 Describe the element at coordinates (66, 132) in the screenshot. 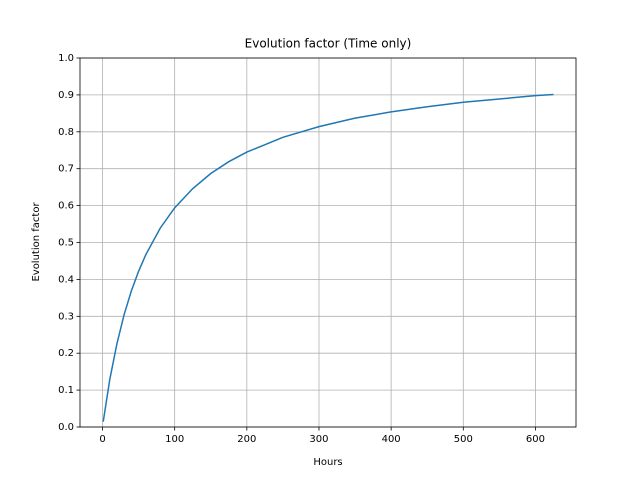

I see `y-tick-label: 0.8` at that location.